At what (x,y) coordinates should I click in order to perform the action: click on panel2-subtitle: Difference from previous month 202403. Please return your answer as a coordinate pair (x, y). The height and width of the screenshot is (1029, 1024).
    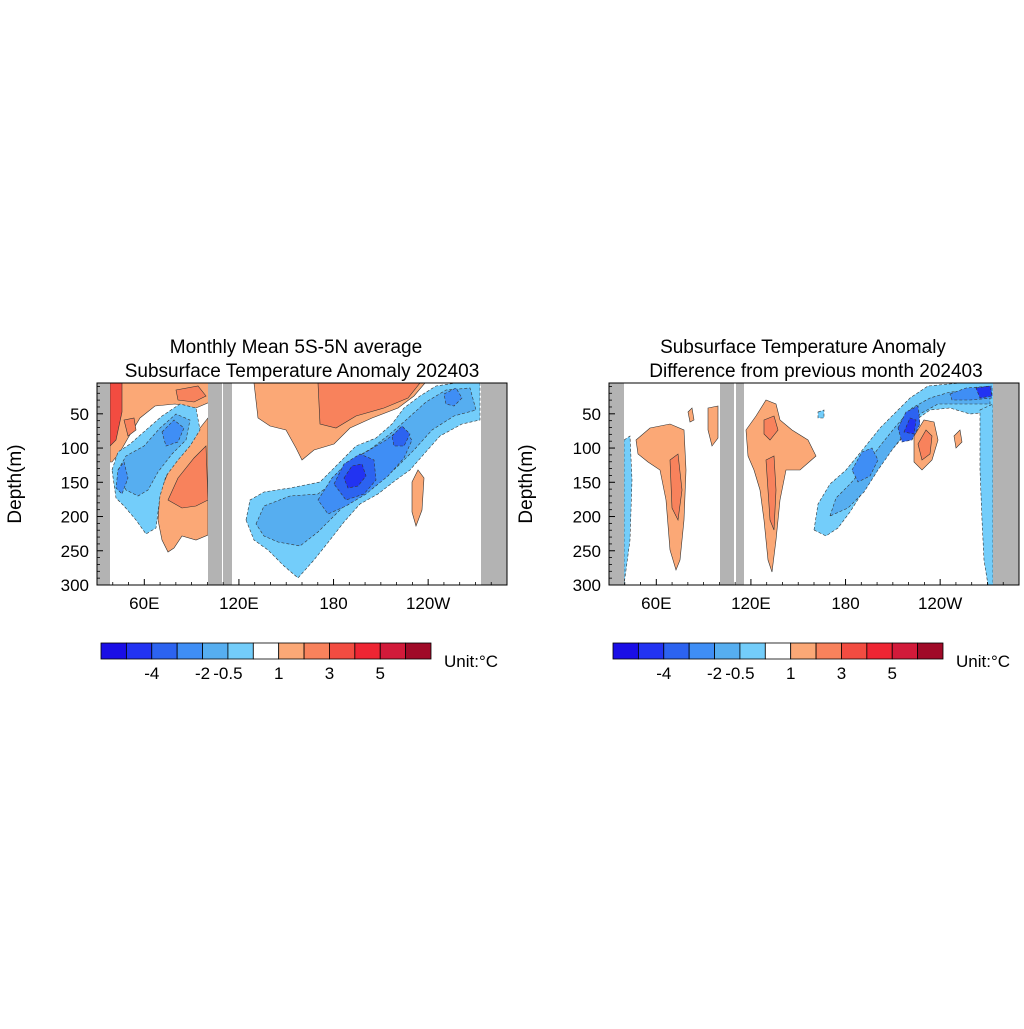
    Looking at the image, I should click on (815, 371).